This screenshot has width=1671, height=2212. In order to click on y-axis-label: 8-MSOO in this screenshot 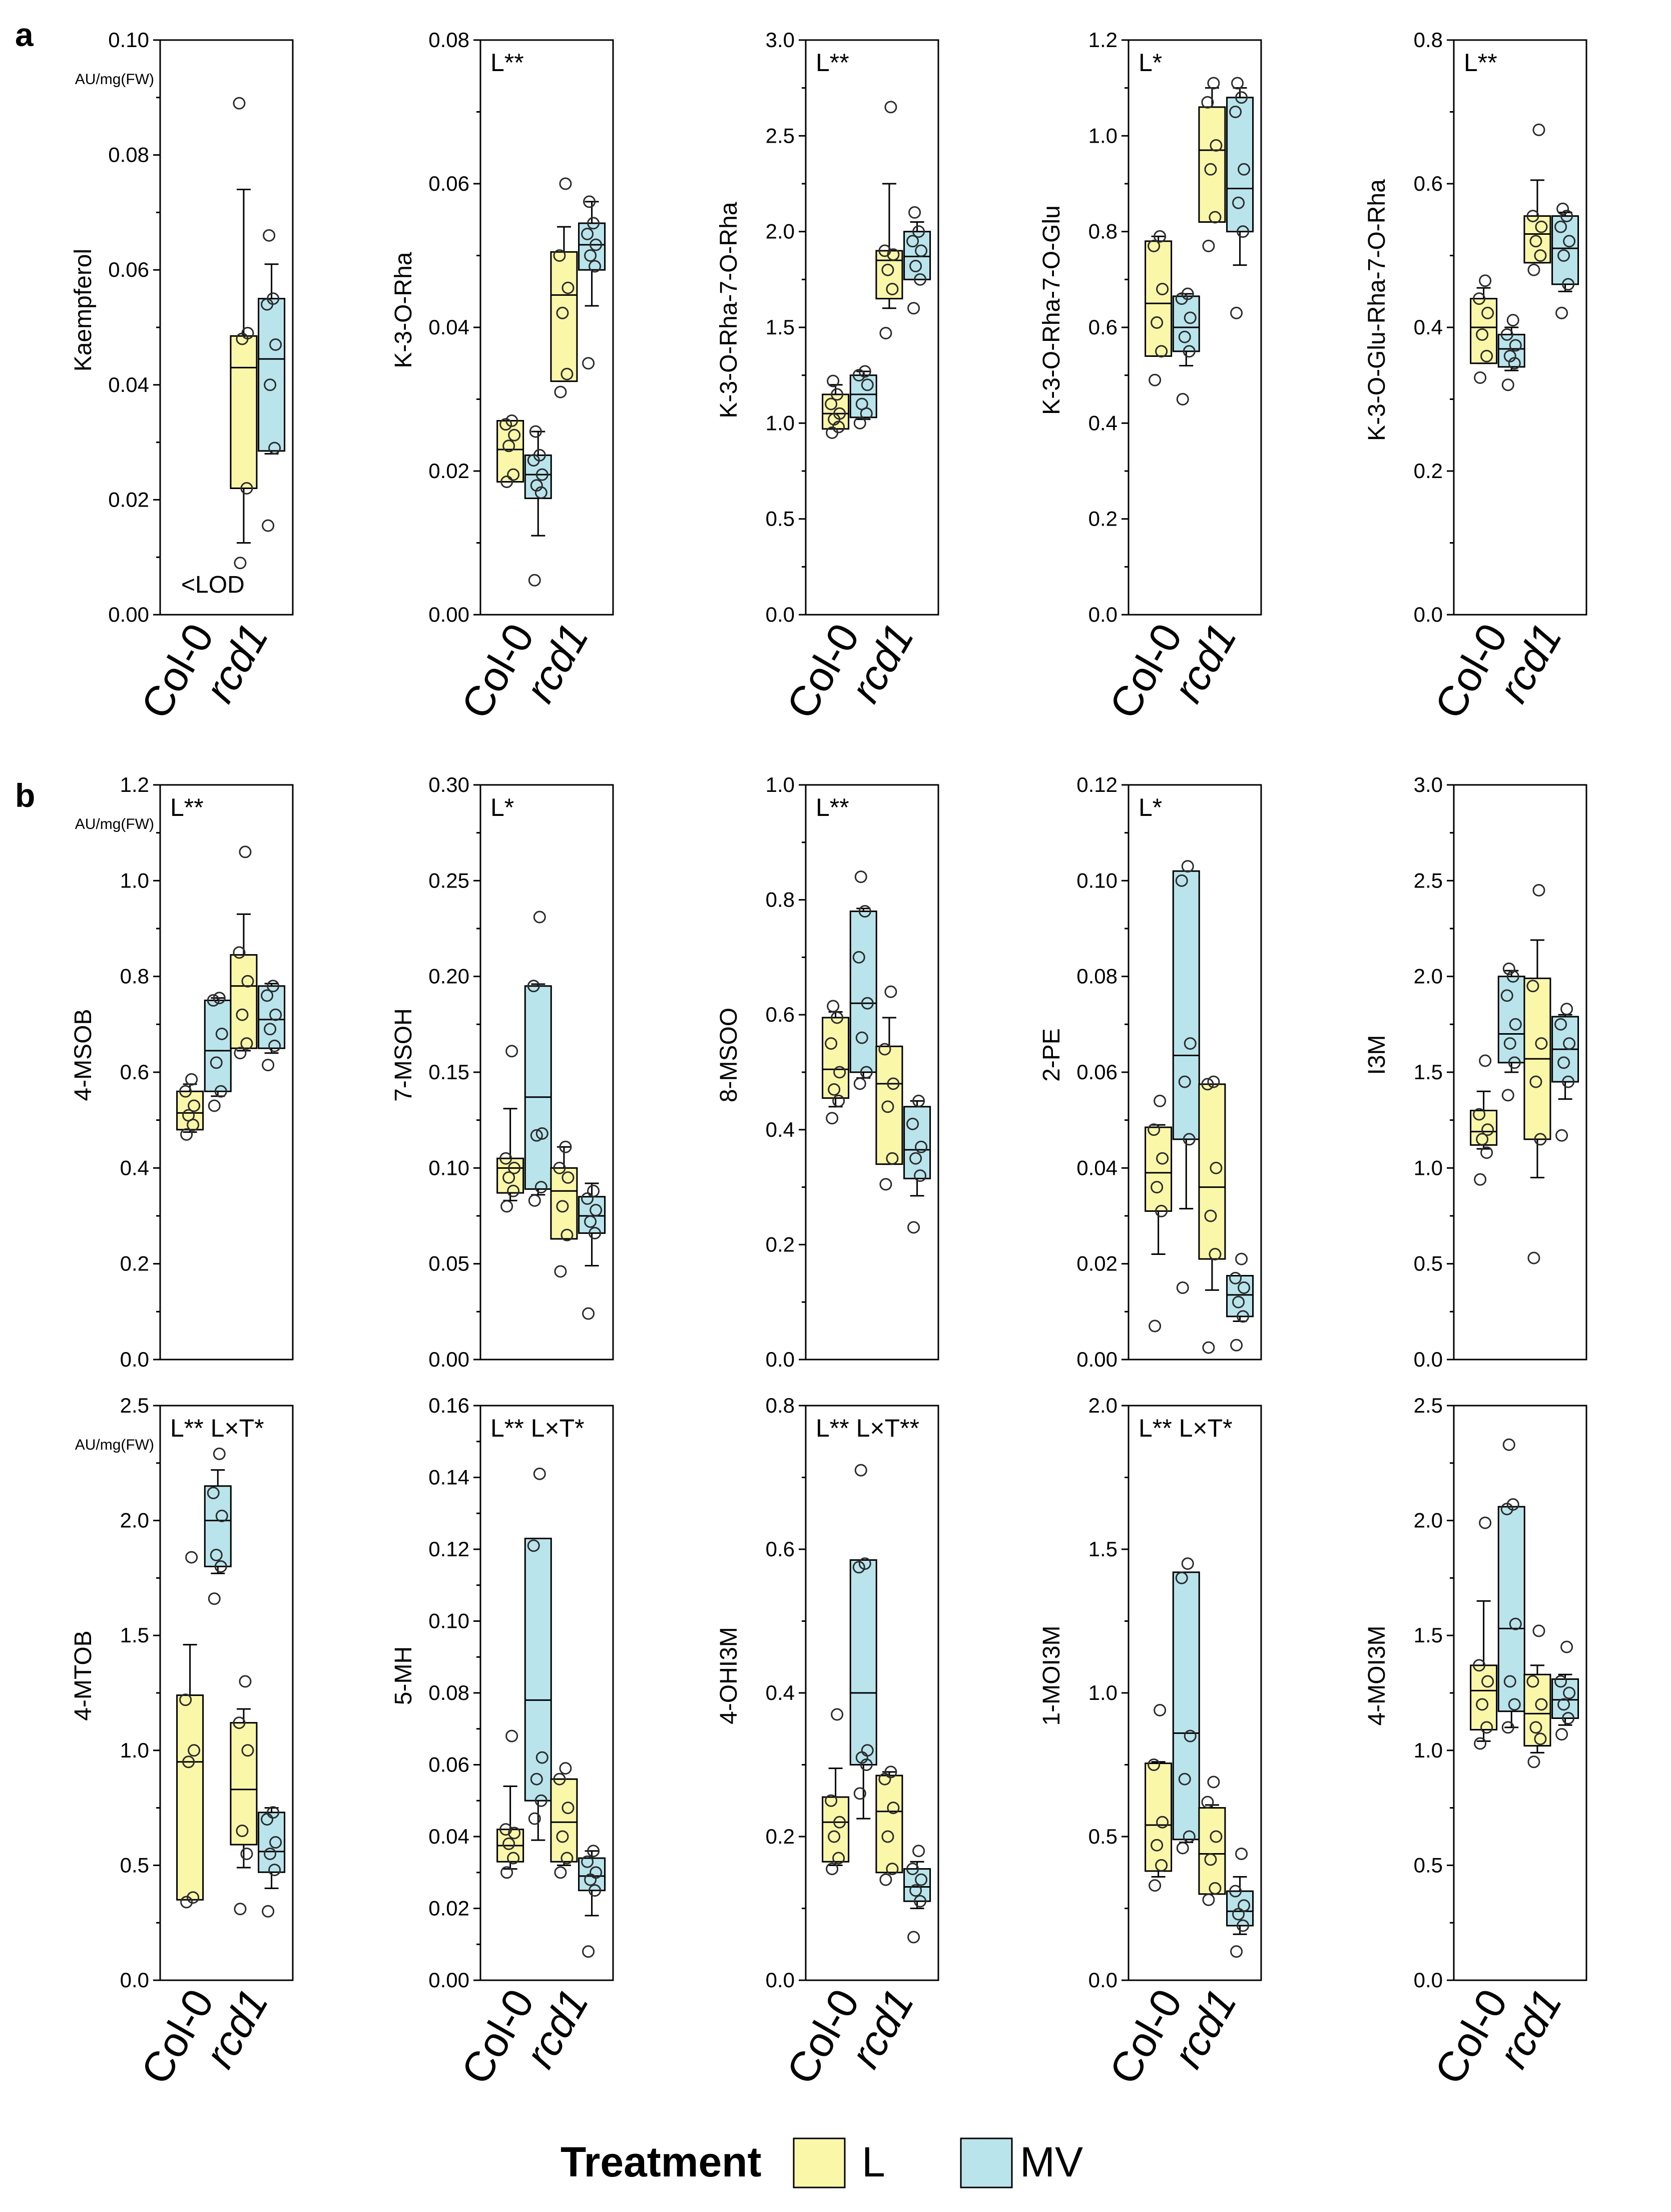, I will do `click(729, 1055)`.